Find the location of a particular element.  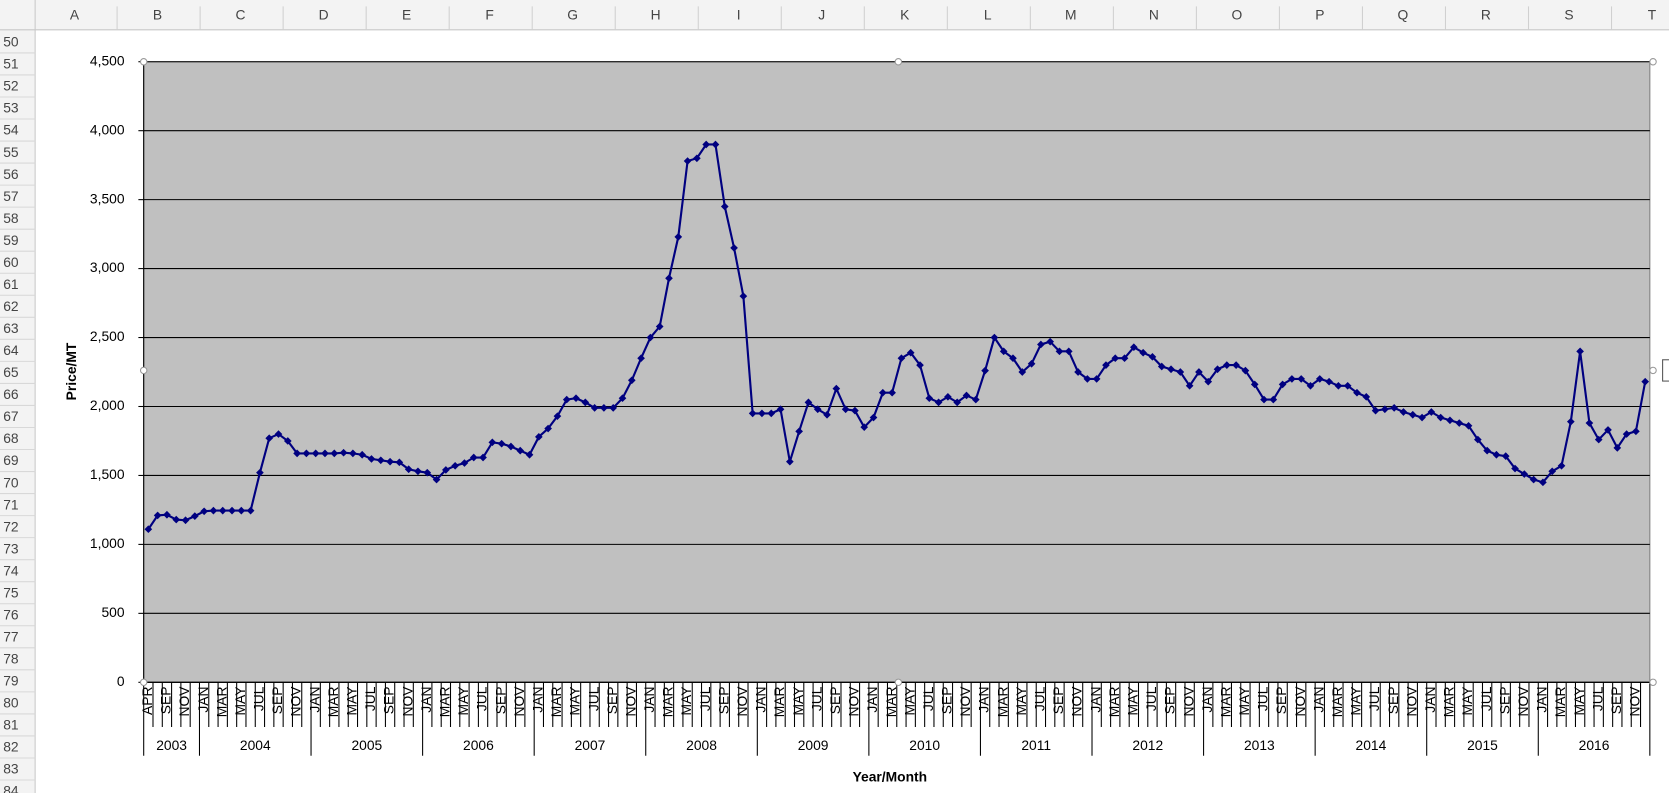

year-label: 2009 is located at coordinates (813, 745).